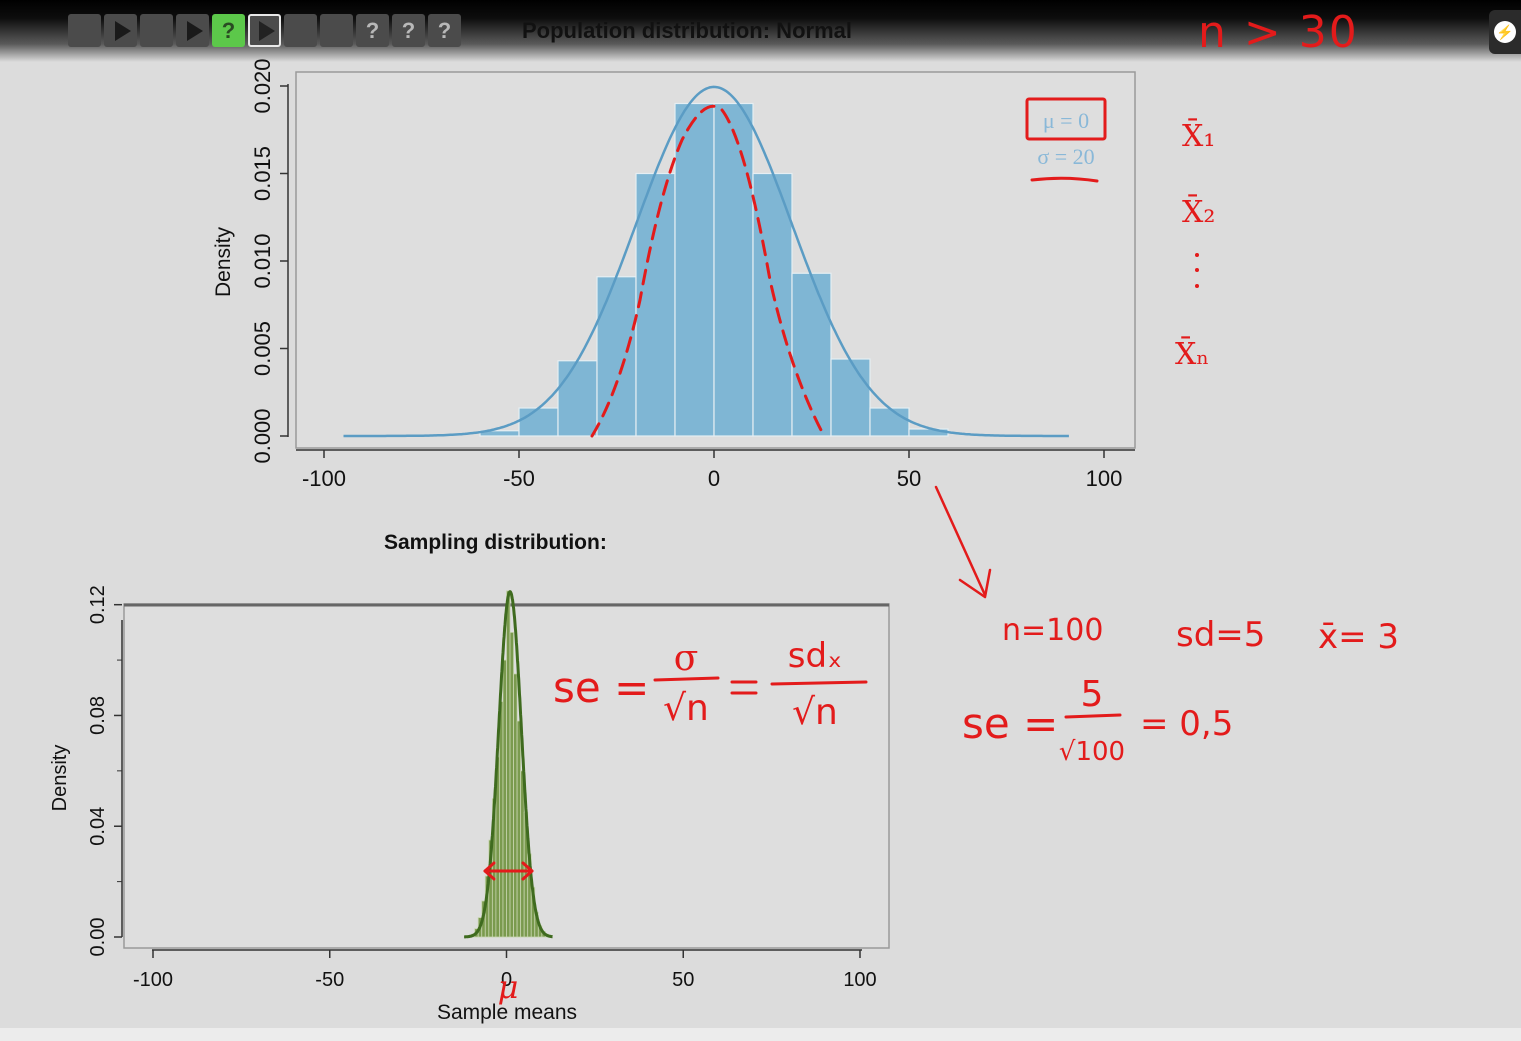 The width and height of the screenshot is (1521, 1041). I want to click on y-tick-label: 0.08, so click(98, 715).